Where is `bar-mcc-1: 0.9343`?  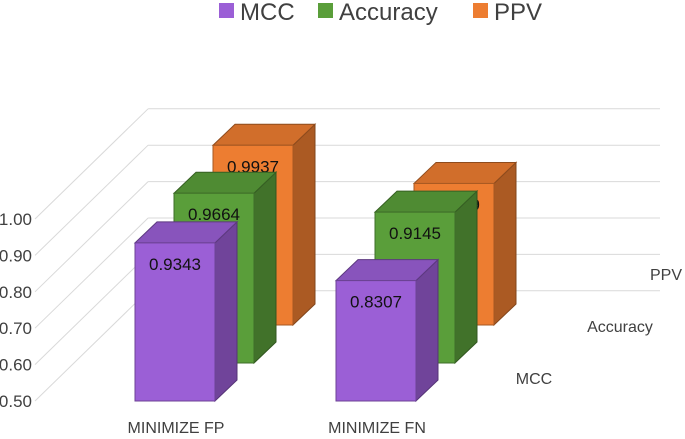 bar-mcc-1: 0.9343 is located at coordinates (186, 311).